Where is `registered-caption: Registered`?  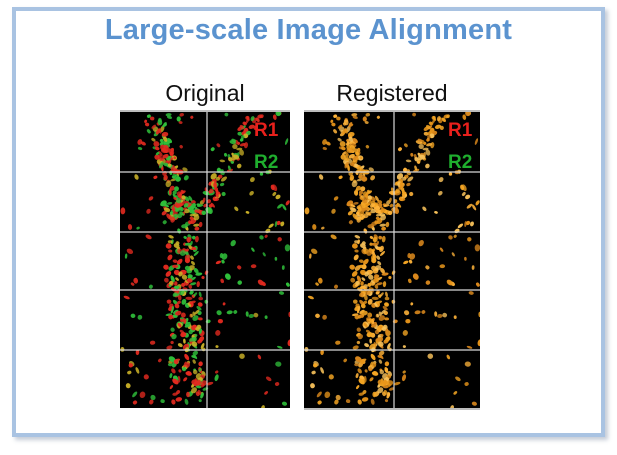 registered-caption: Registered is located at coordinates (392, 93).